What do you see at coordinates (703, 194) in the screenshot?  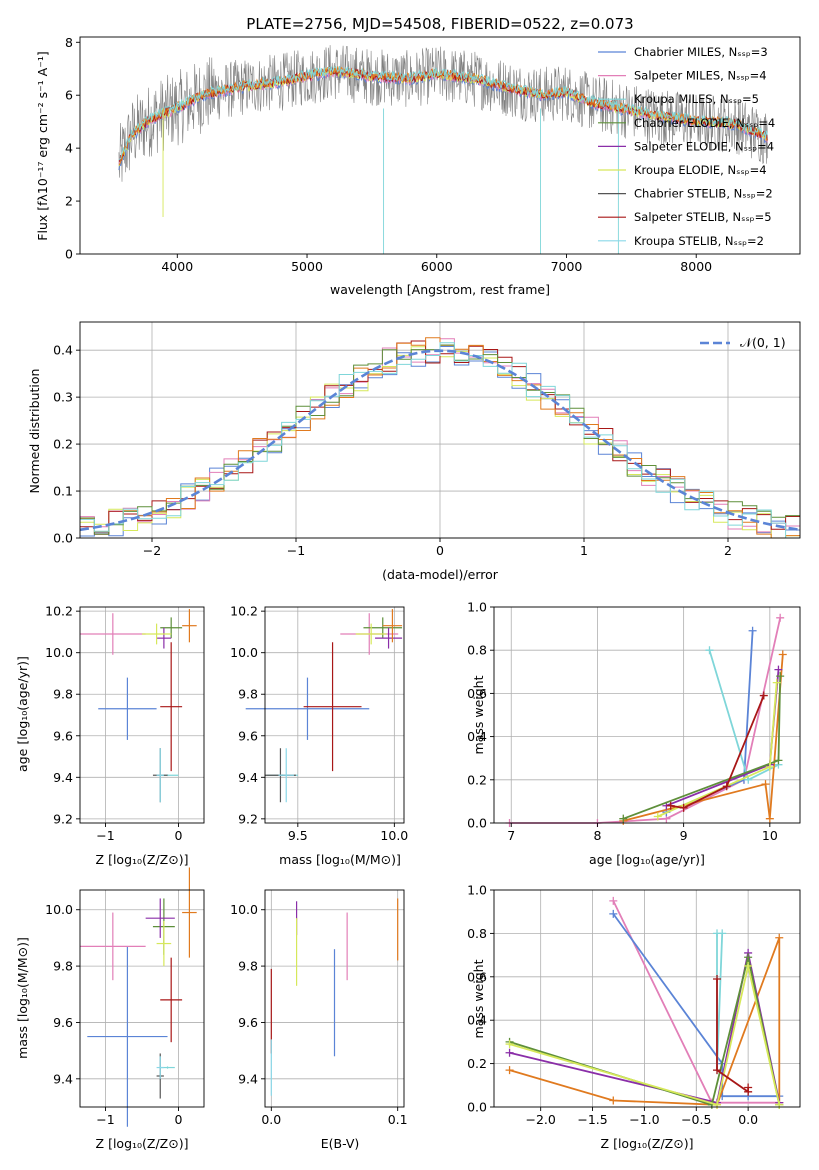 I see `legend-label-chabrier-stelib: Chabrier STELIB, Nₛₛₚ=2` at bounding box center [703, 194].